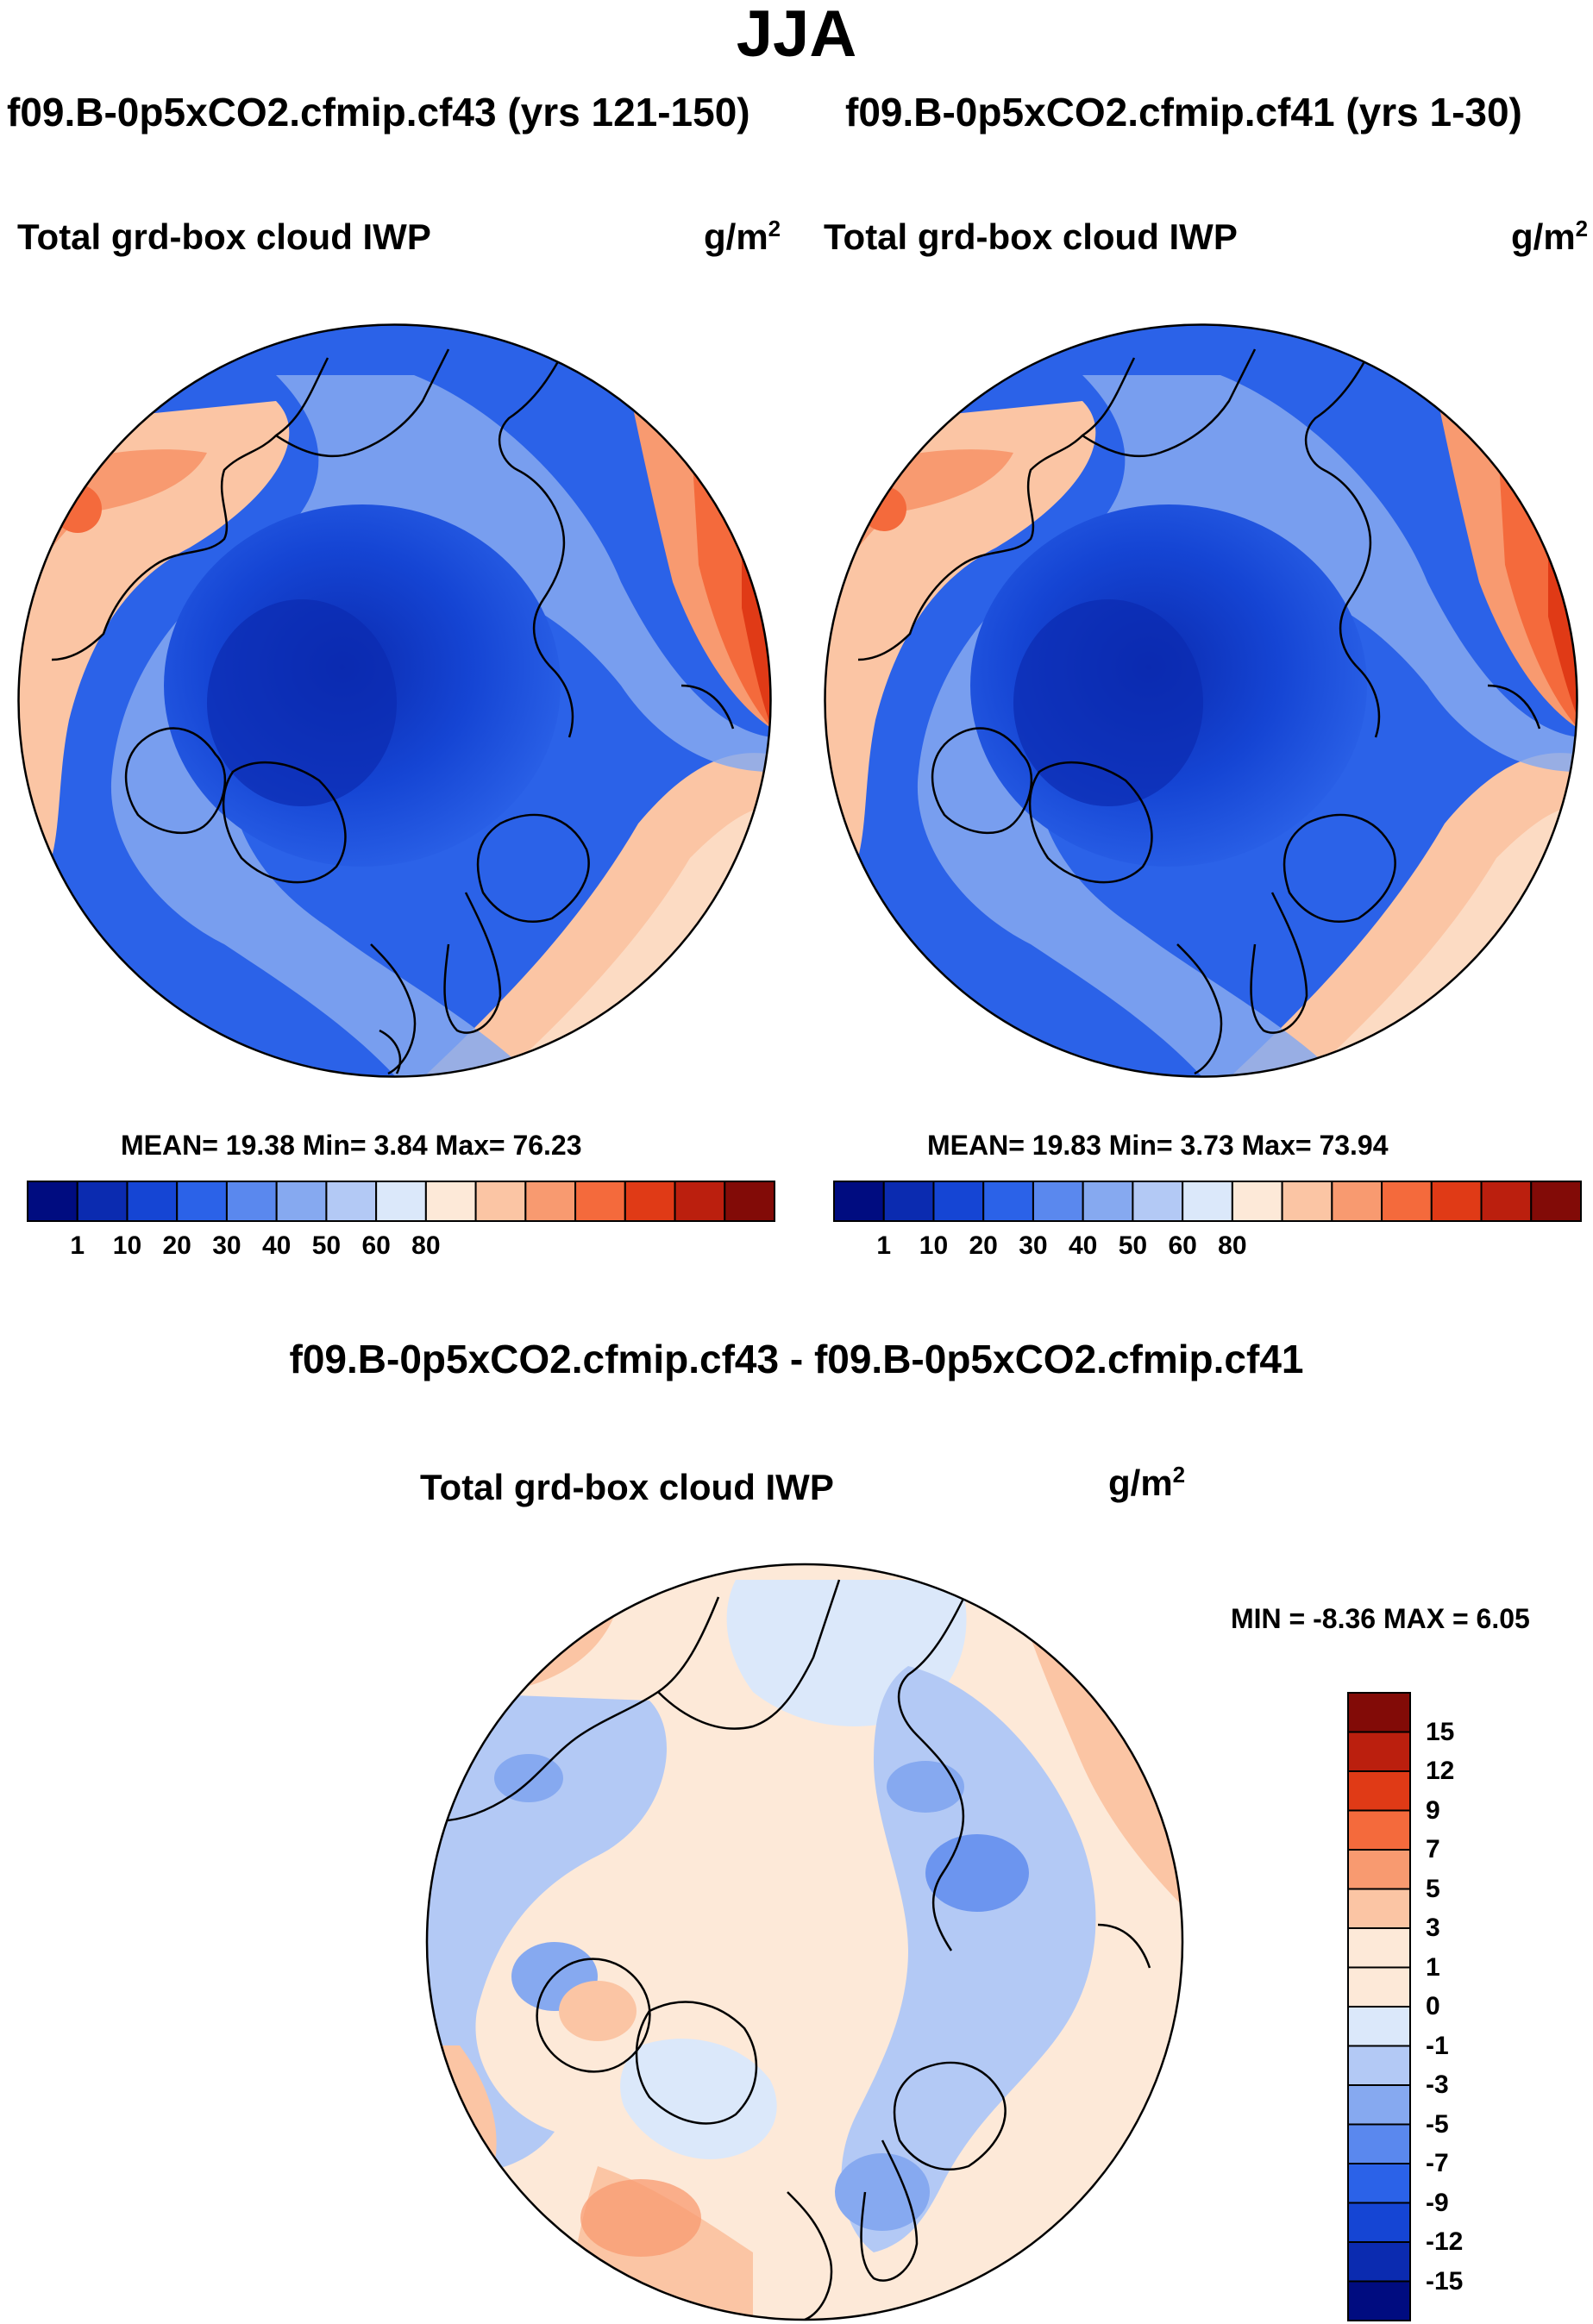  I want to click on difference-colorbar-tick-label: -1, so click(1437, 2045).